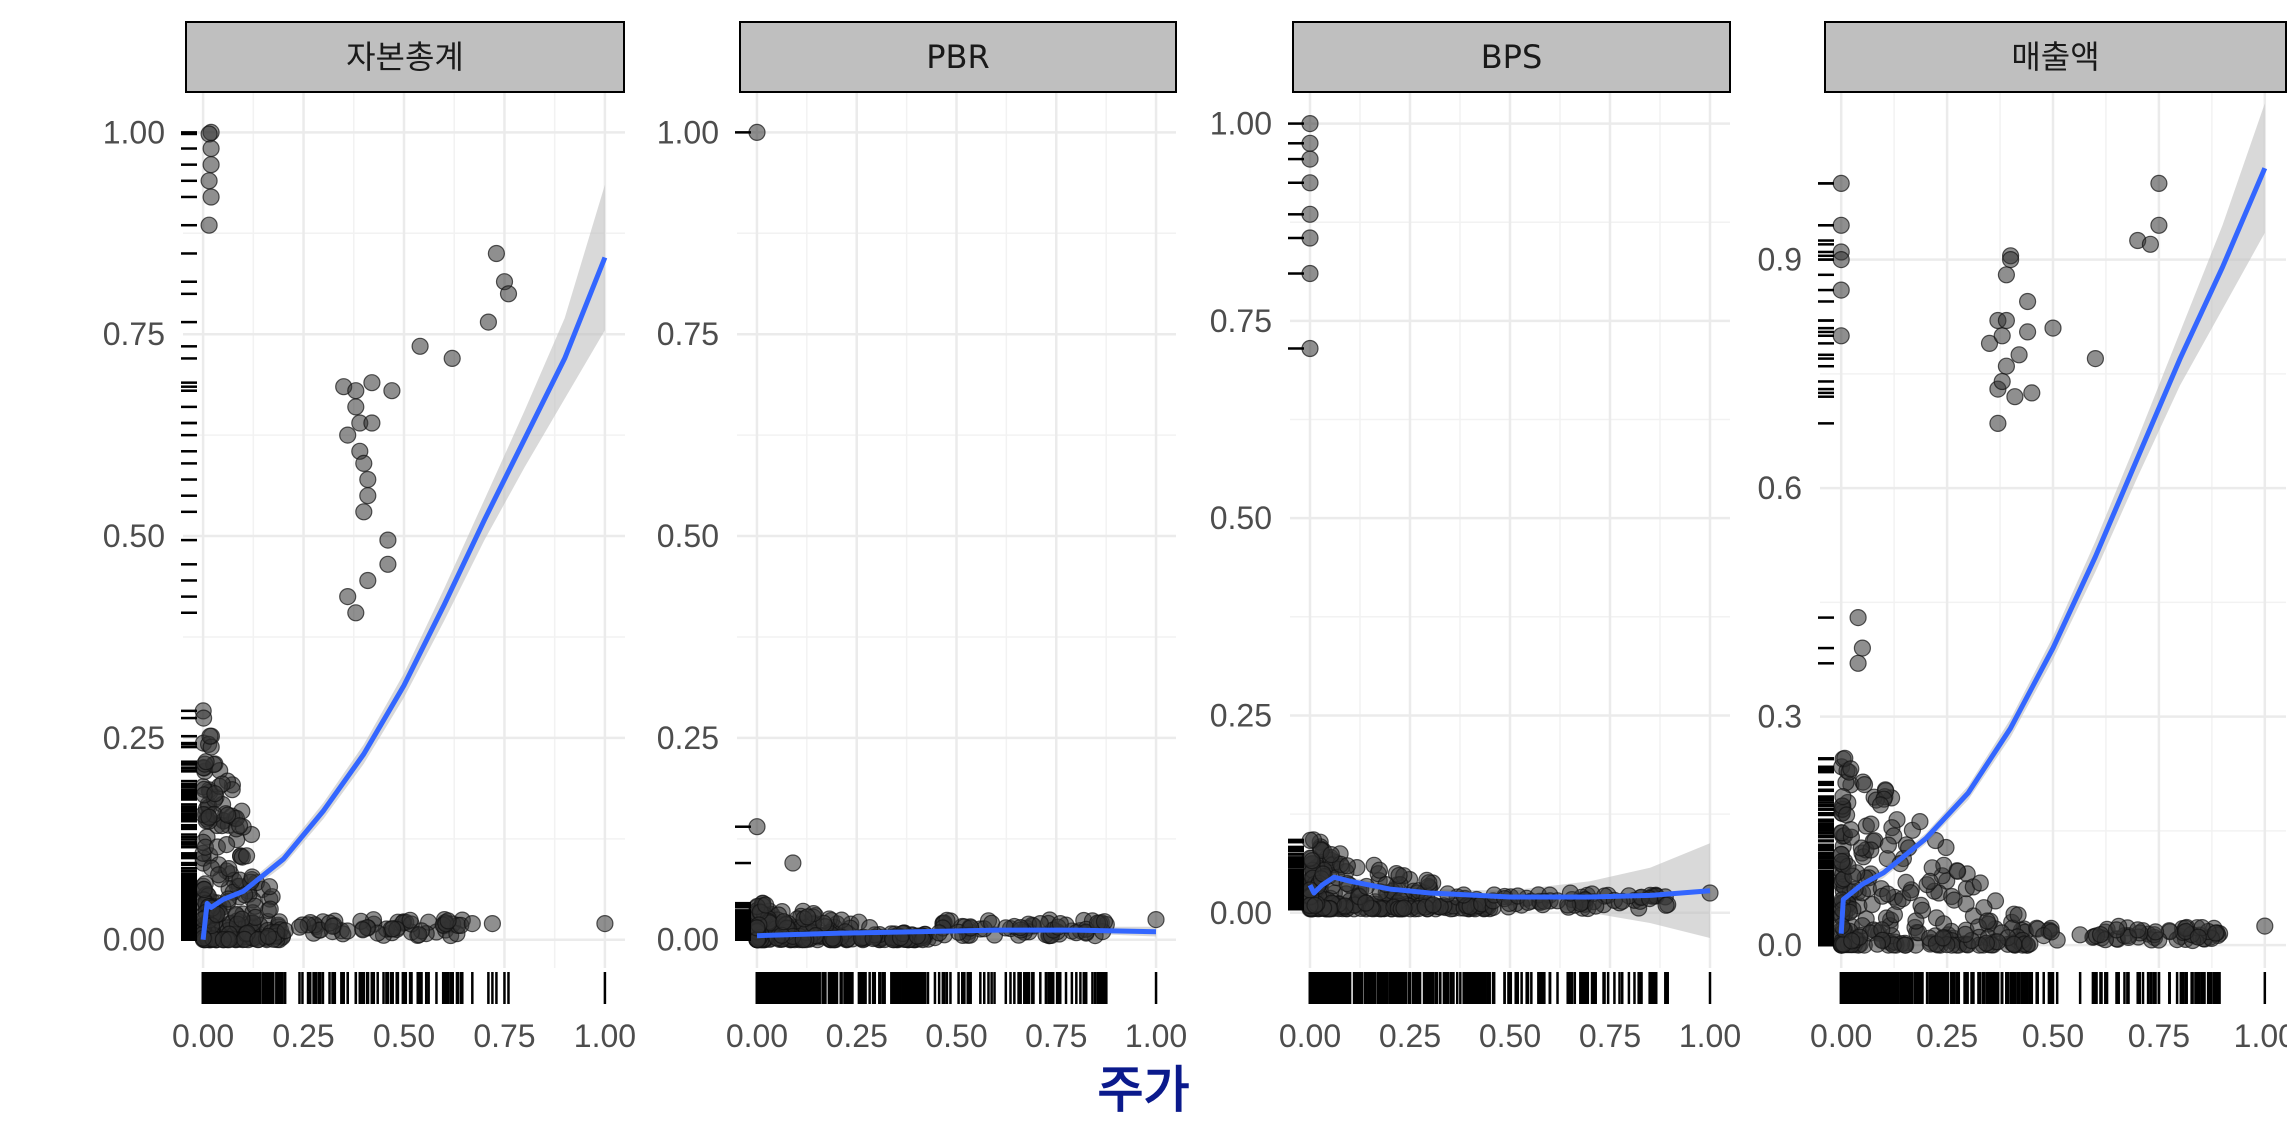 The height and width of the screenshot is (1146, 2287). Describe the element at coordinates (134, 334) in the screenshot. I see `y-tick-label: 0.75` at that location.